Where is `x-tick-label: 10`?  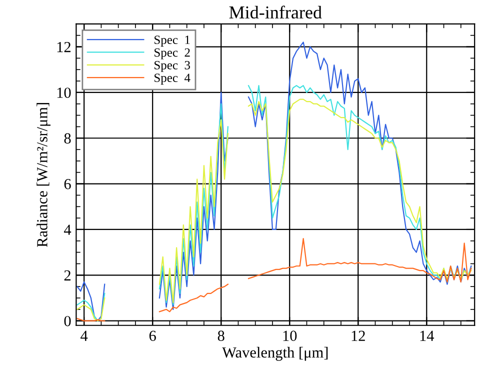 x-tick-label: 10 is located at coordinates (290, 335).